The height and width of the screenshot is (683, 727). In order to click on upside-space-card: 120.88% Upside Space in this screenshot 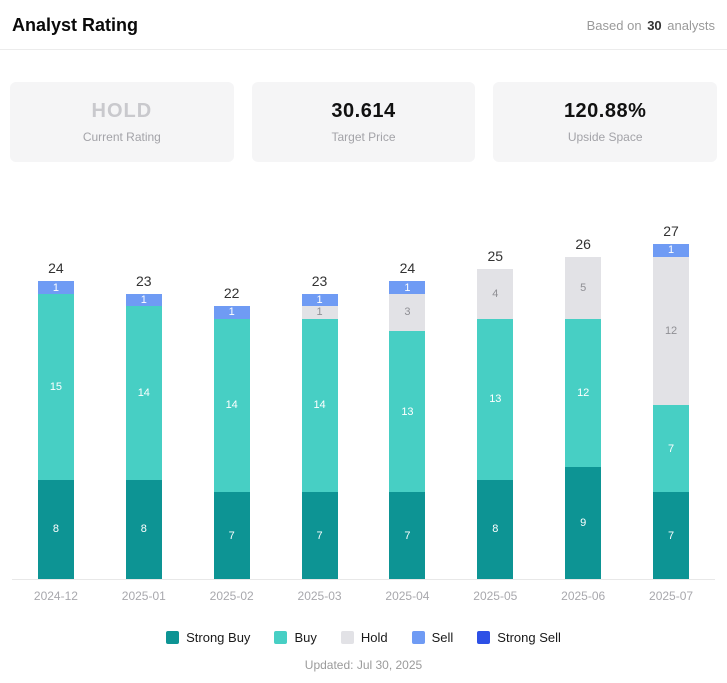, I will do `click(605, 122)`.